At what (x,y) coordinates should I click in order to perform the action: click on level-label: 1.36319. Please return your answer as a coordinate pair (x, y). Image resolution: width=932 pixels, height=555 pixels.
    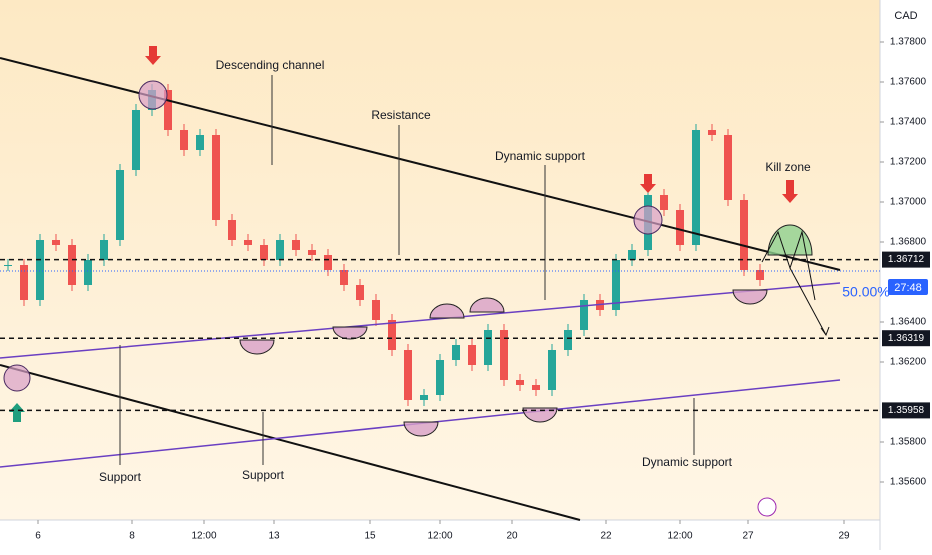
    Looking at the image, I should click on (906, 338).